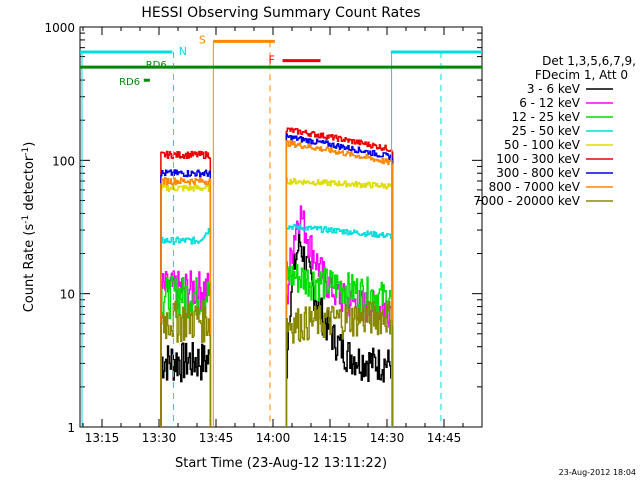  I want to click on legend-header-1: Det 1,3,5,6,7,9,, so click(589, 61).